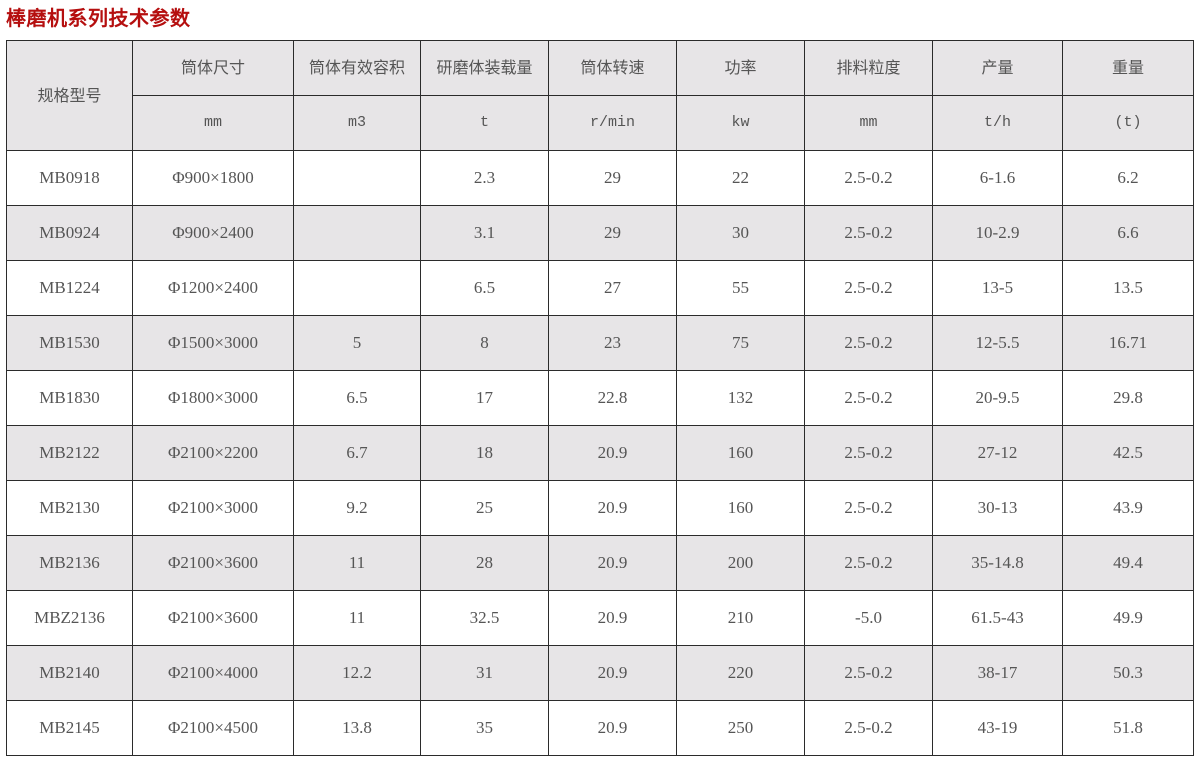  Describe the element at coordinates (1128, 123) in the screenshot. I see `unit-cell: (t)` at that location.